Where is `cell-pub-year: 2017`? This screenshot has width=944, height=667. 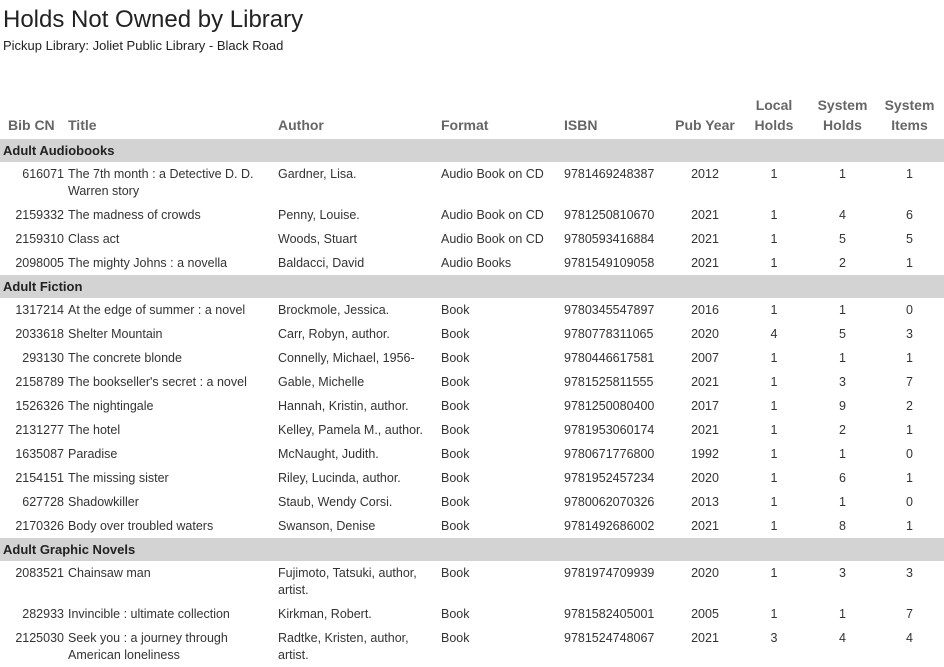
cell-pub-year: 2017 is located at coordinates (705, 406).